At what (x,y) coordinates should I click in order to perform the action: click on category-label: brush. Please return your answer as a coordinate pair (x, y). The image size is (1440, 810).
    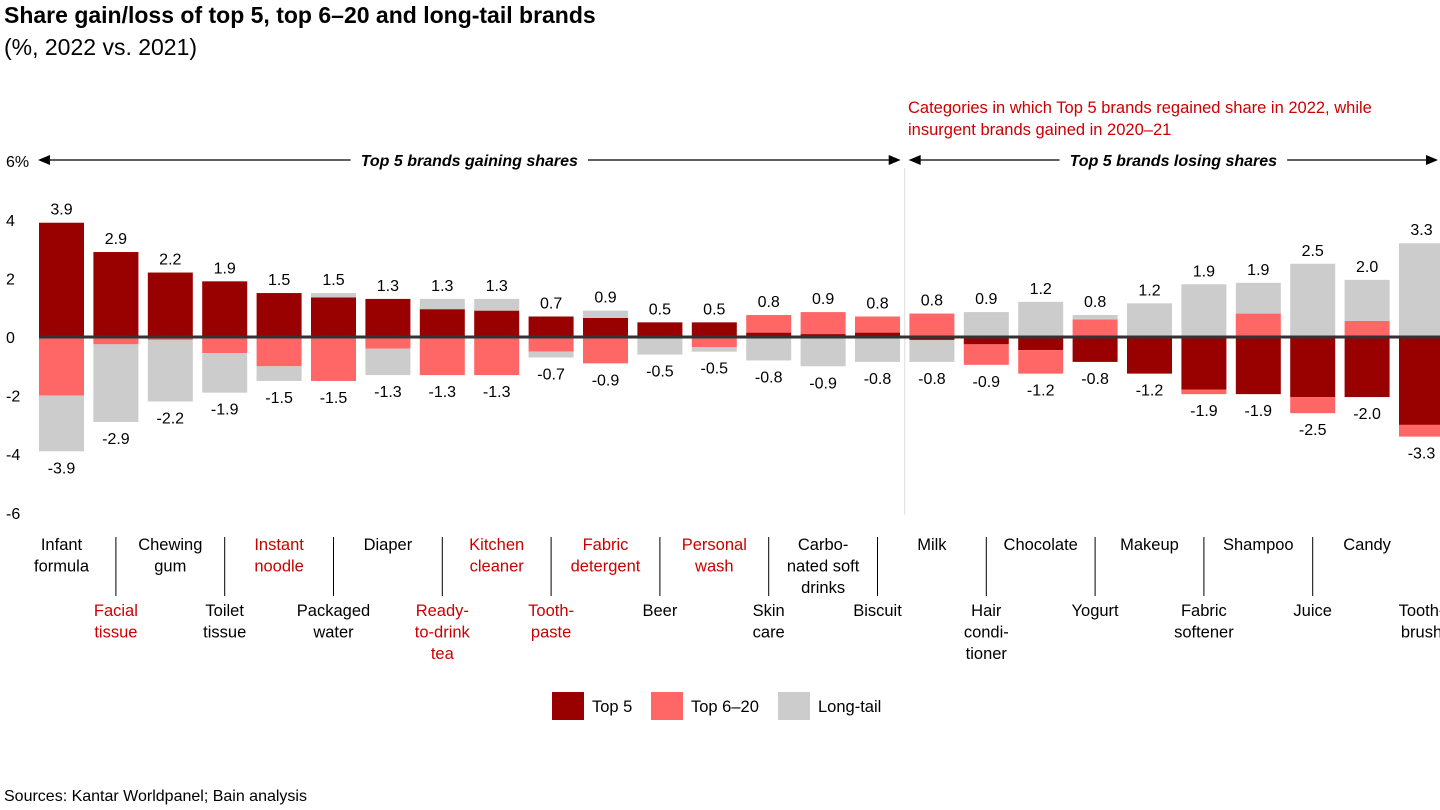
    Looking at the image, I should click on (1420, 633).